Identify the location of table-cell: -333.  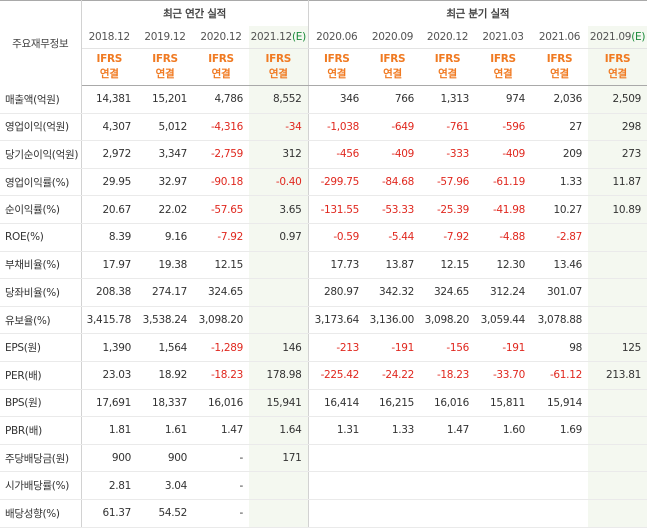
(447, 154).